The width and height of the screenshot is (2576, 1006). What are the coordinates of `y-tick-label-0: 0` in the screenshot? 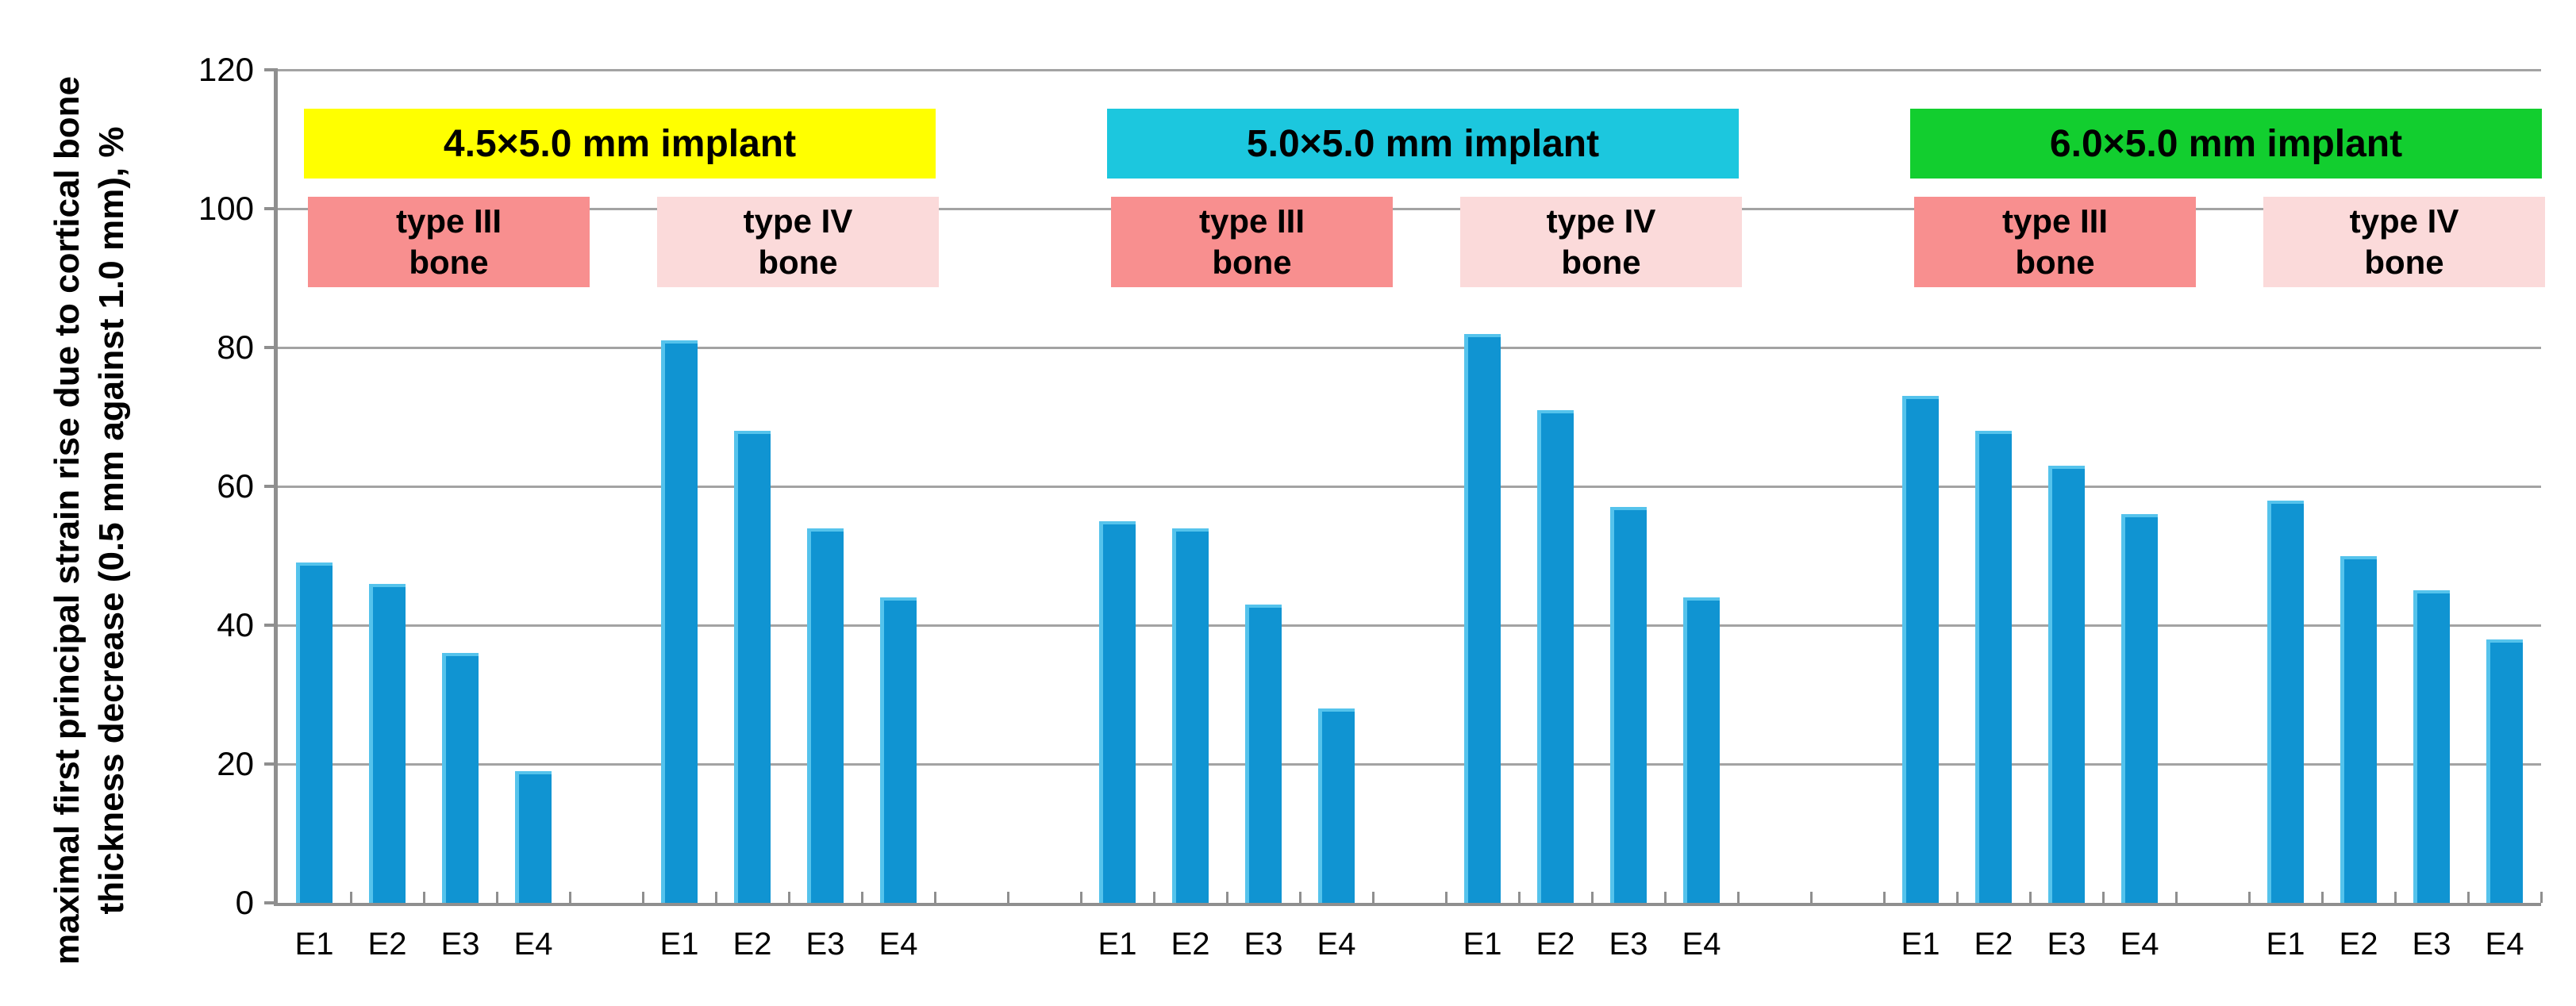 It's located at (244, 902).